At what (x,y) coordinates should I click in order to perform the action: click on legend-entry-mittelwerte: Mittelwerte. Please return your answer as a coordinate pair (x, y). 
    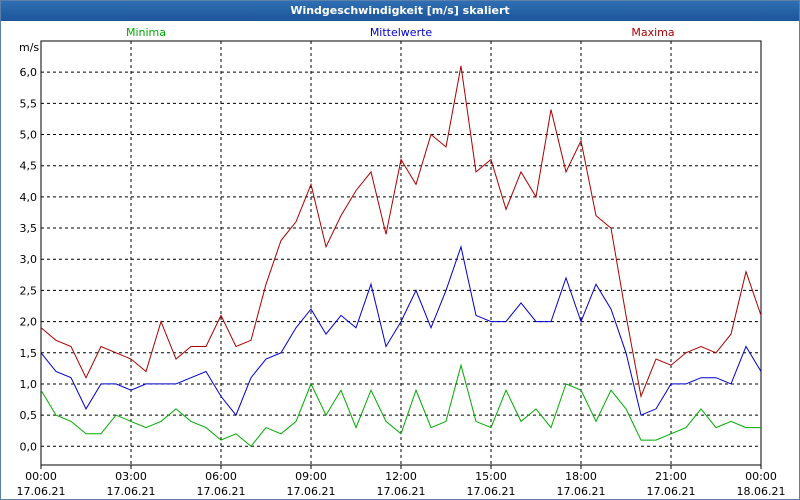
    Looking at the image, I should click on (401, 32).